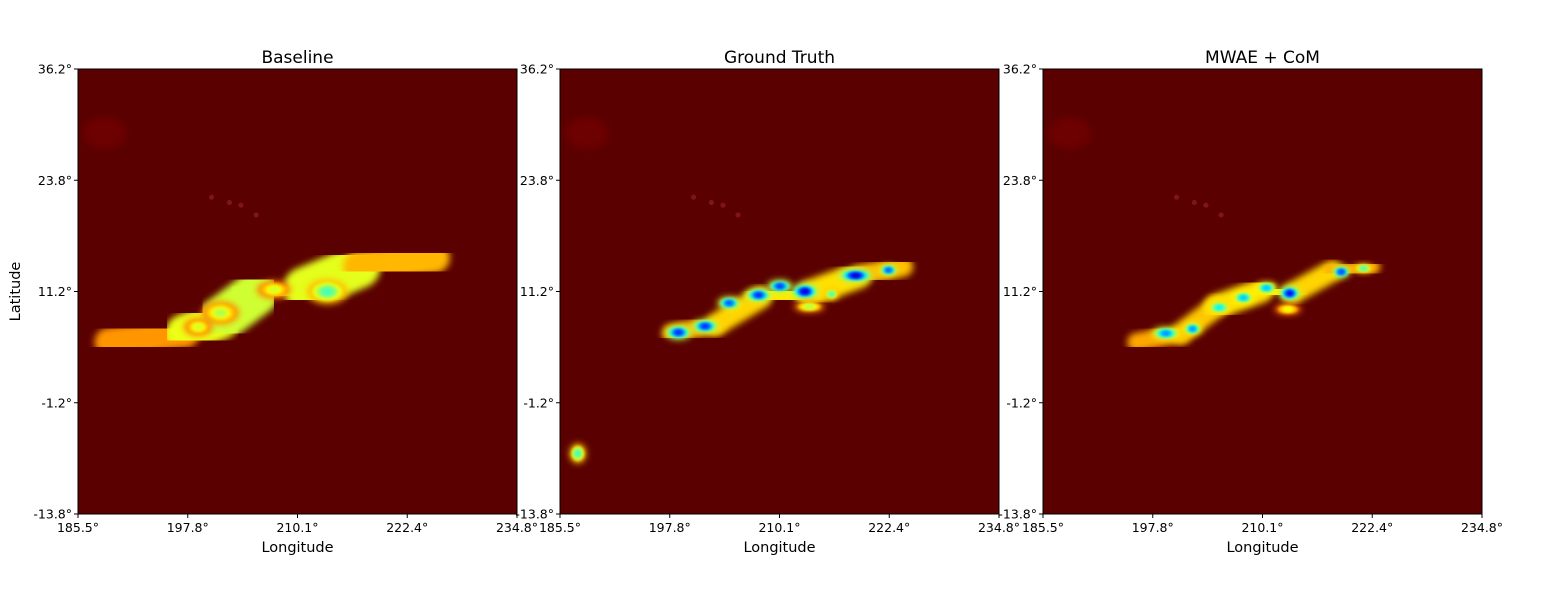 This screenshot has height=615, width=1560. What do you see at coordinates (1262, 58) in the screenshot?
I see `panel-title: MWAE + CoM` at bounding box center [1262, 58].